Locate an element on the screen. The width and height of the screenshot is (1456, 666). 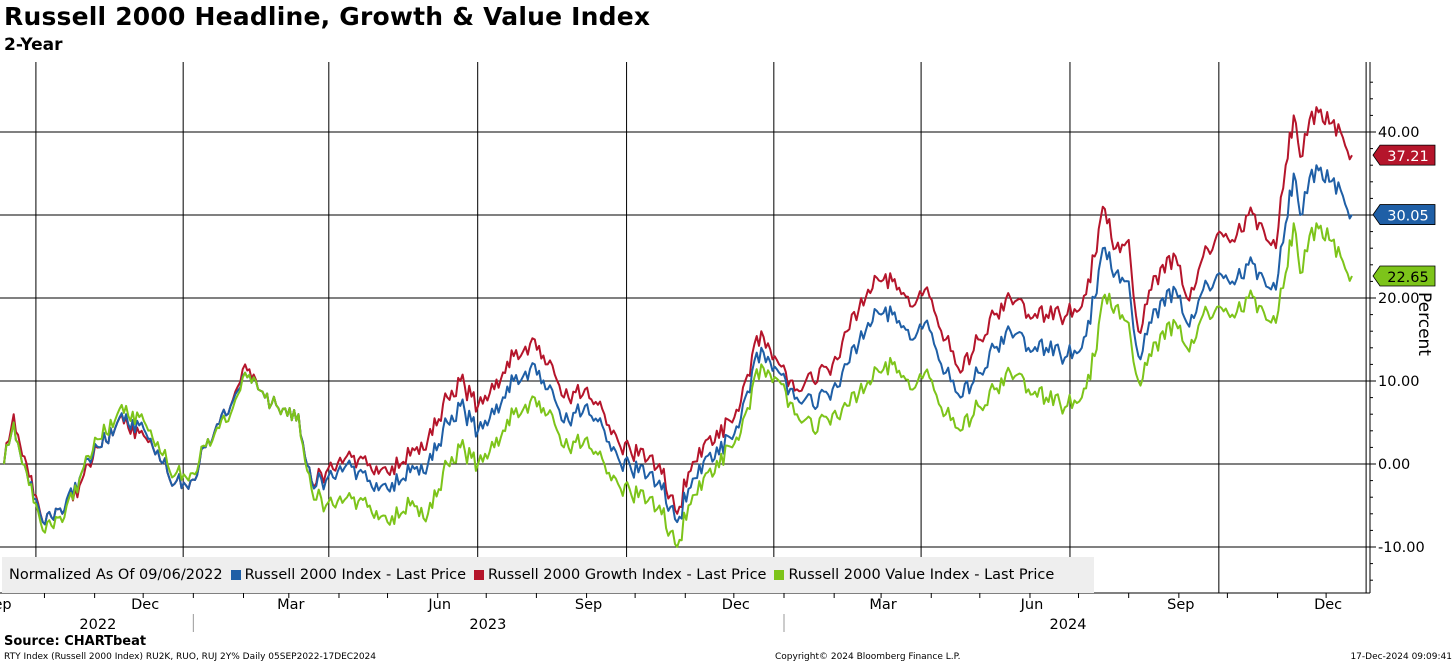
legend-item-value: Russell 2000 Value Index - Last Price is located at coordinates (914, 575).